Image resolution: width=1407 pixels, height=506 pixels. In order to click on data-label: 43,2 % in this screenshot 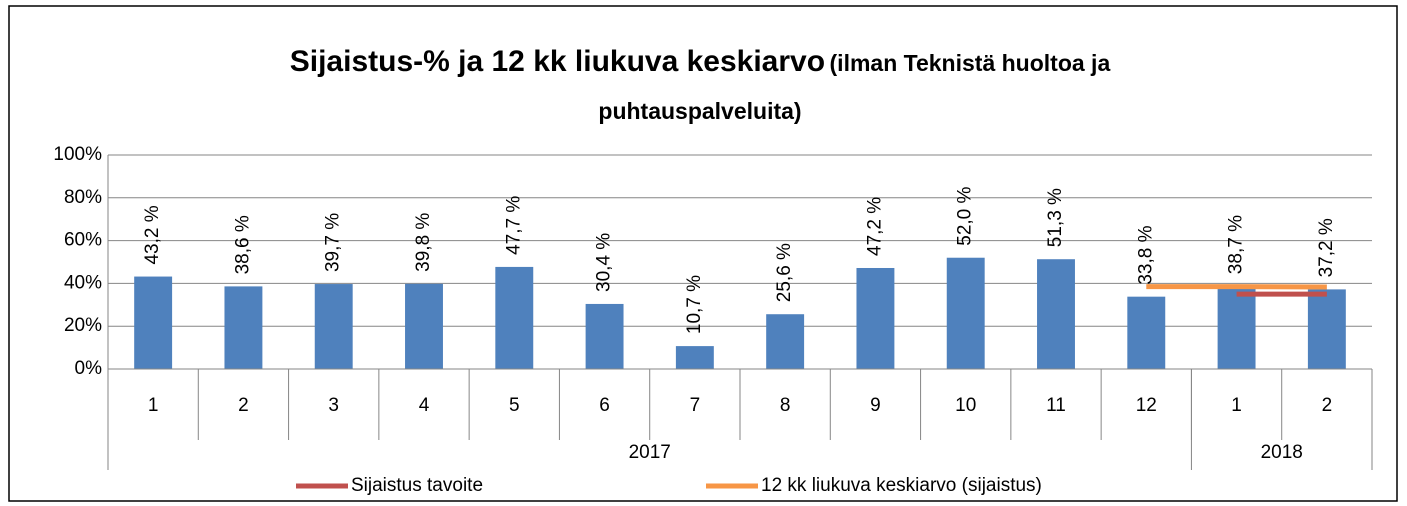, I will do `click(152, 234)`.